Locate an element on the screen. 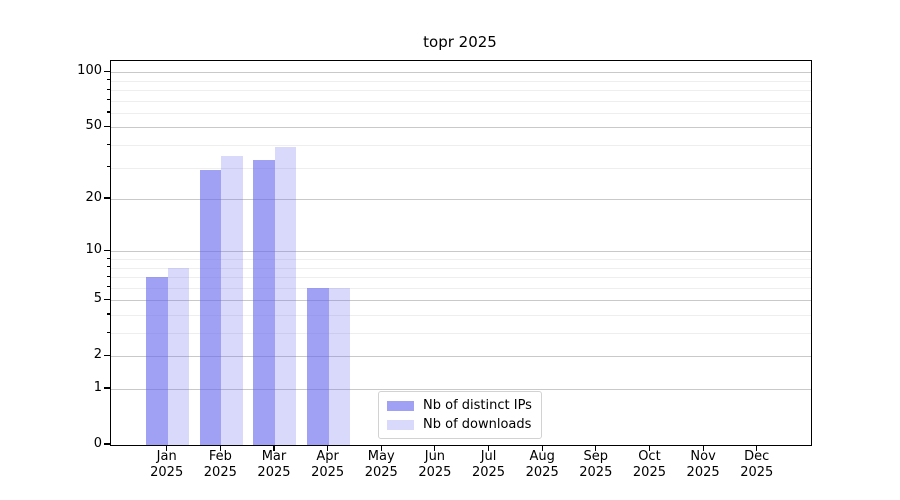 The image size is (900, 500). x-tick-label: Dec 2025 is located at coordinates (757, 464).